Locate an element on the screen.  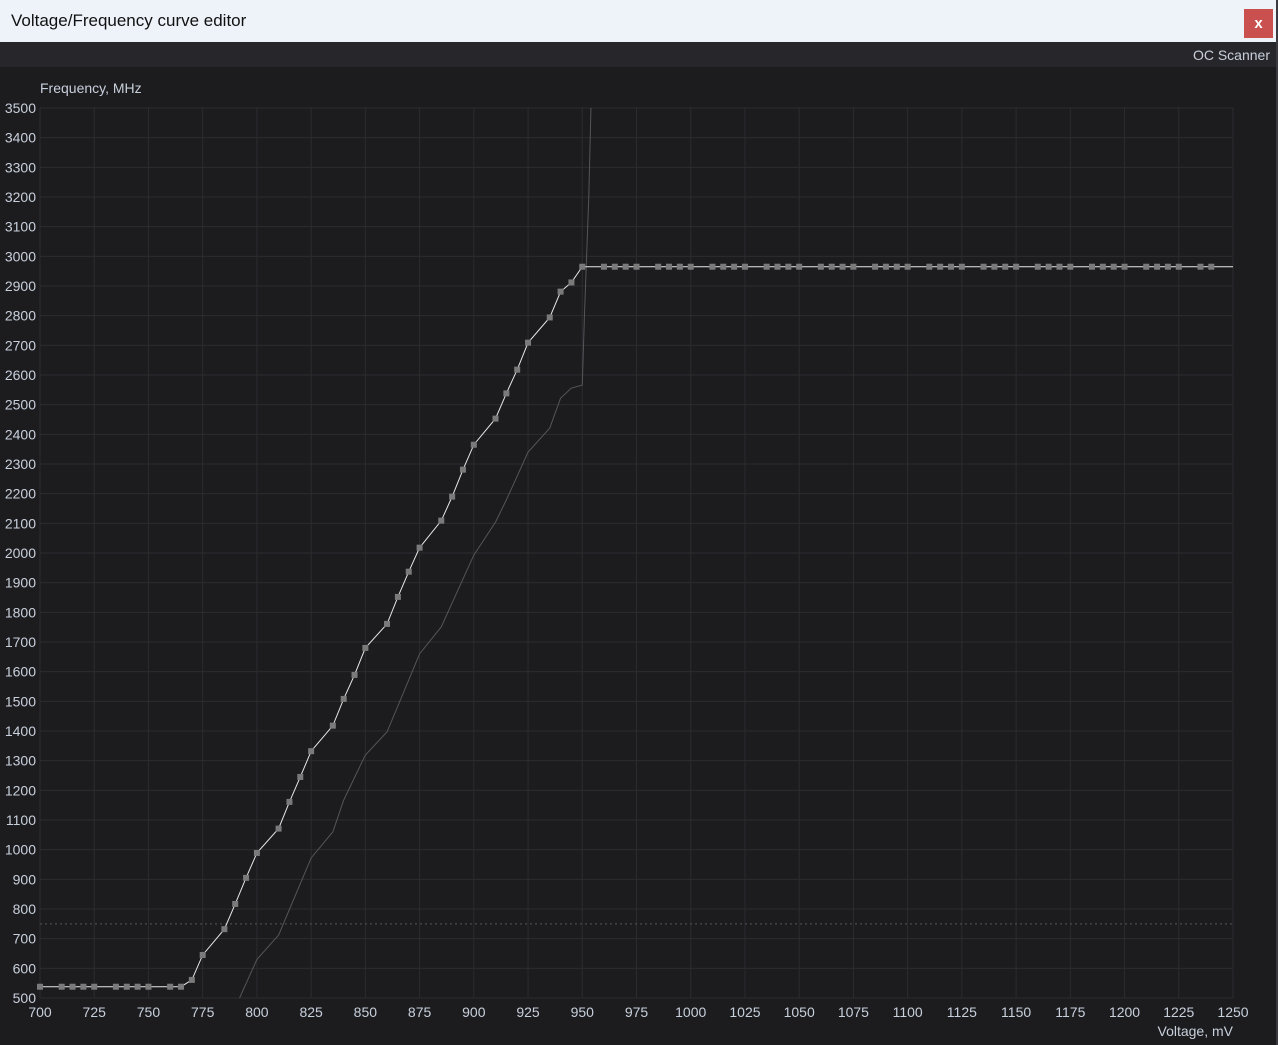
y-tick-label: 2000 is located at coordinates (20, 553).